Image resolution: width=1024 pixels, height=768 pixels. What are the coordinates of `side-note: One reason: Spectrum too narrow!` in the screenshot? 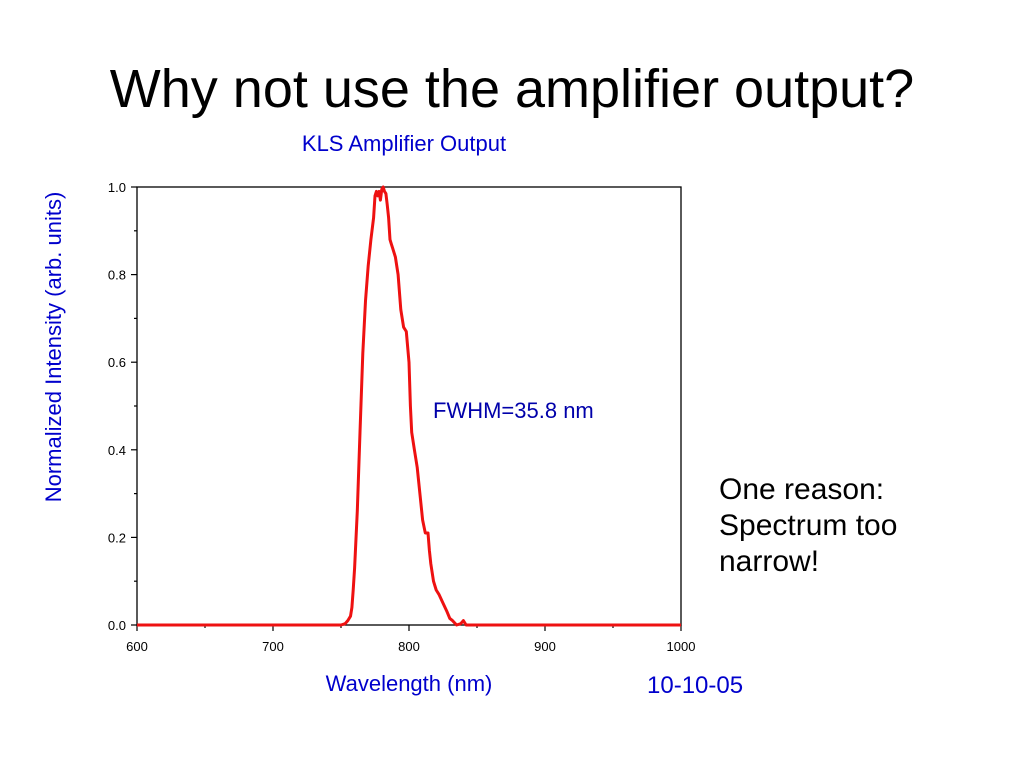 It's located at (808, 526).